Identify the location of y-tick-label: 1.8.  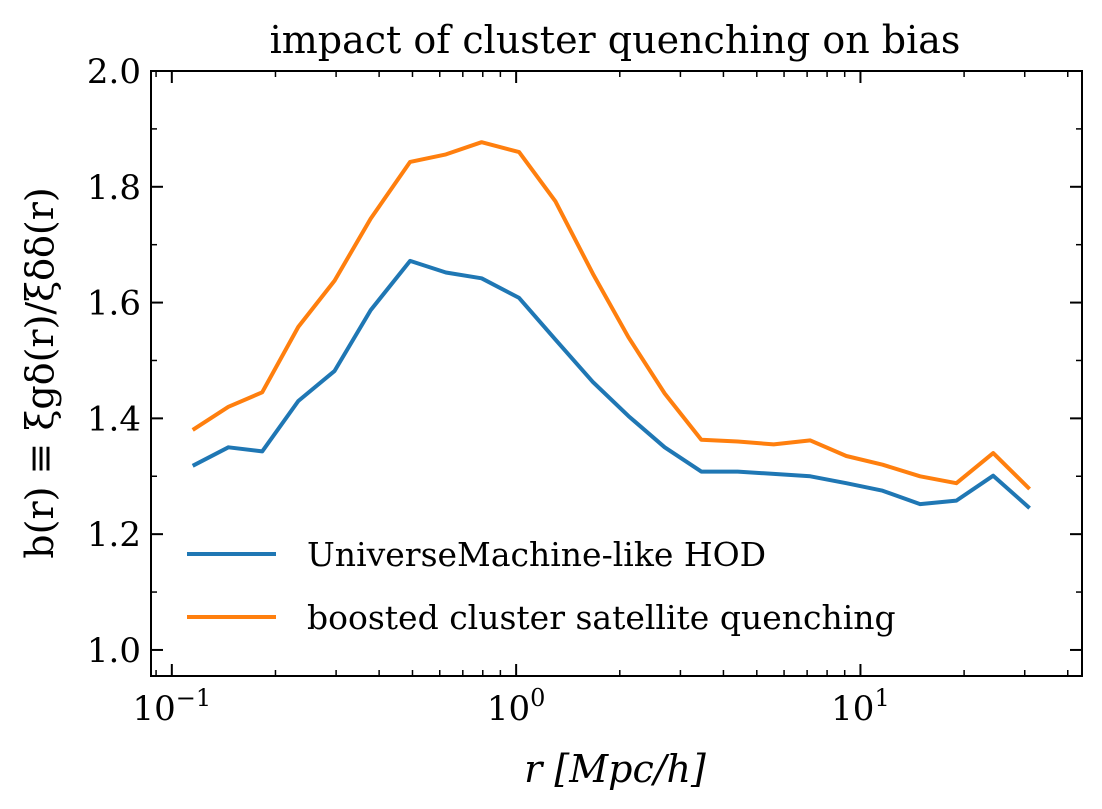
(114, 188).